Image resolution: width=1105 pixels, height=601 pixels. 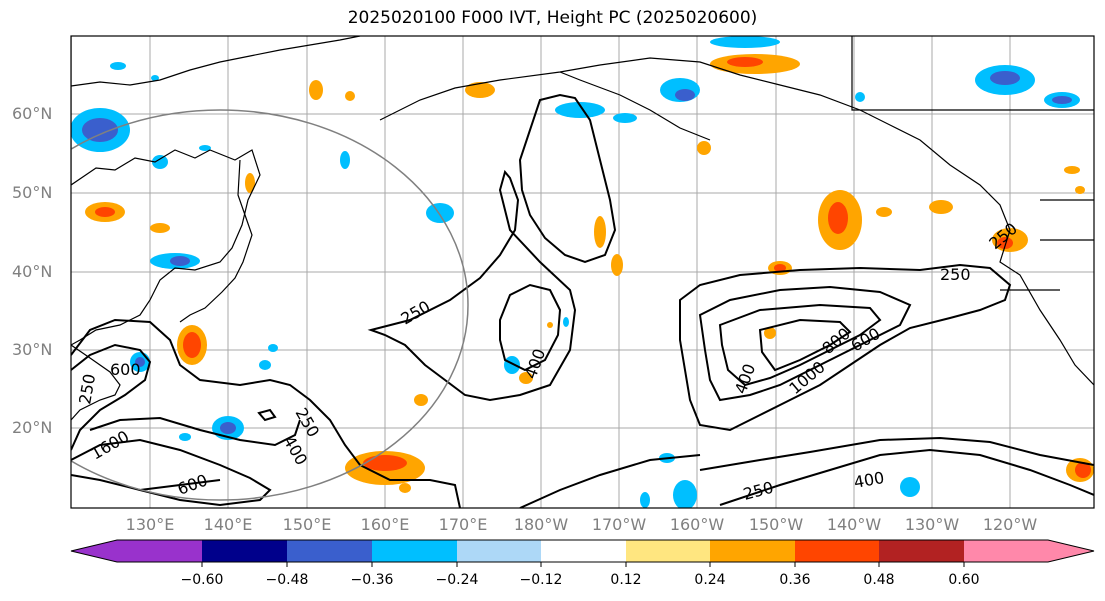 What do you see at coordinates (32, 427) in the screenshot?
I see `lat-label: 20°N` at bounding box center [32, 427].